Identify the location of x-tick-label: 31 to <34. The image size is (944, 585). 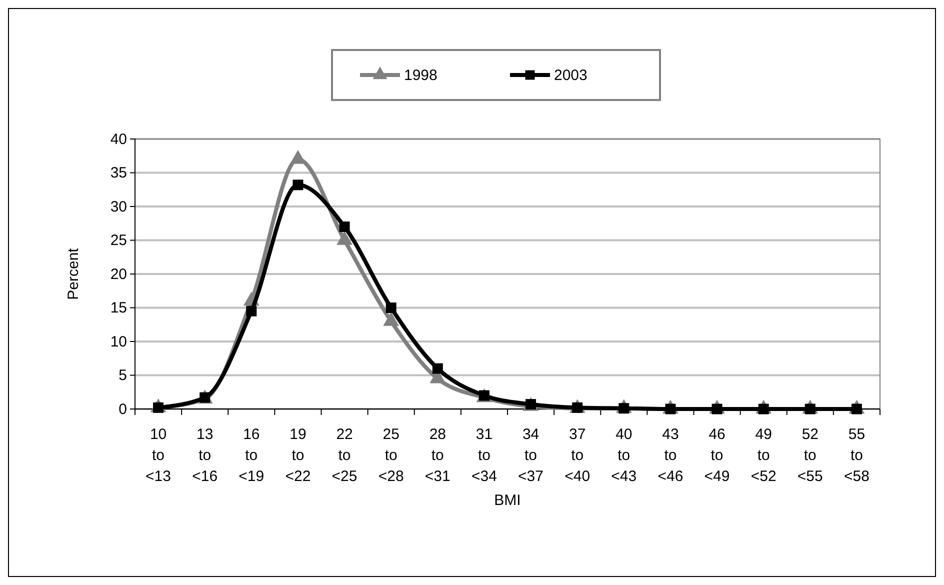
(484, 455).